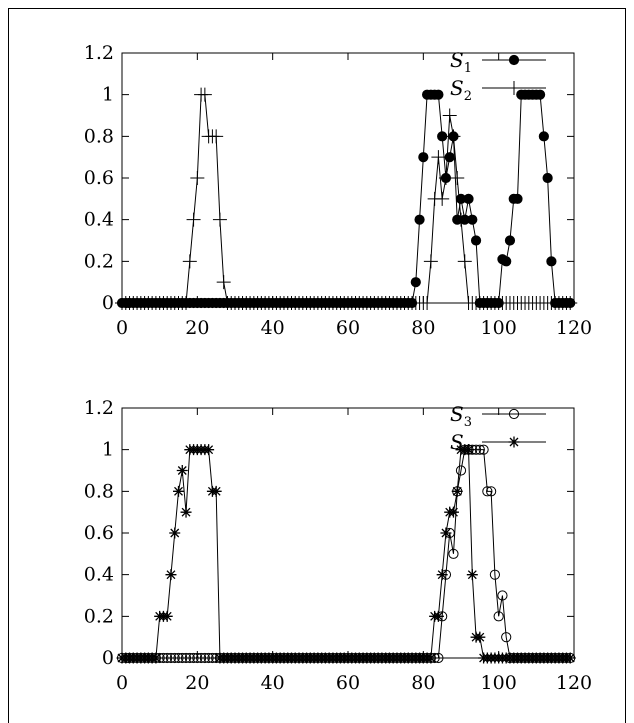  Describe the element at coordinates (498, 62) in the screenshot. I see `legend-entry-s1: S1` at that location.